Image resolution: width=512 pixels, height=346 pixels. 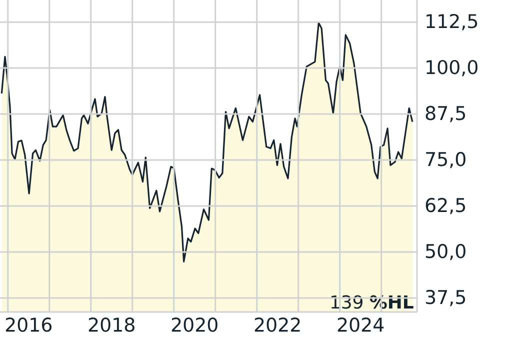 I want to click on x-tick-label: 2022, so click(x=277, y=325).